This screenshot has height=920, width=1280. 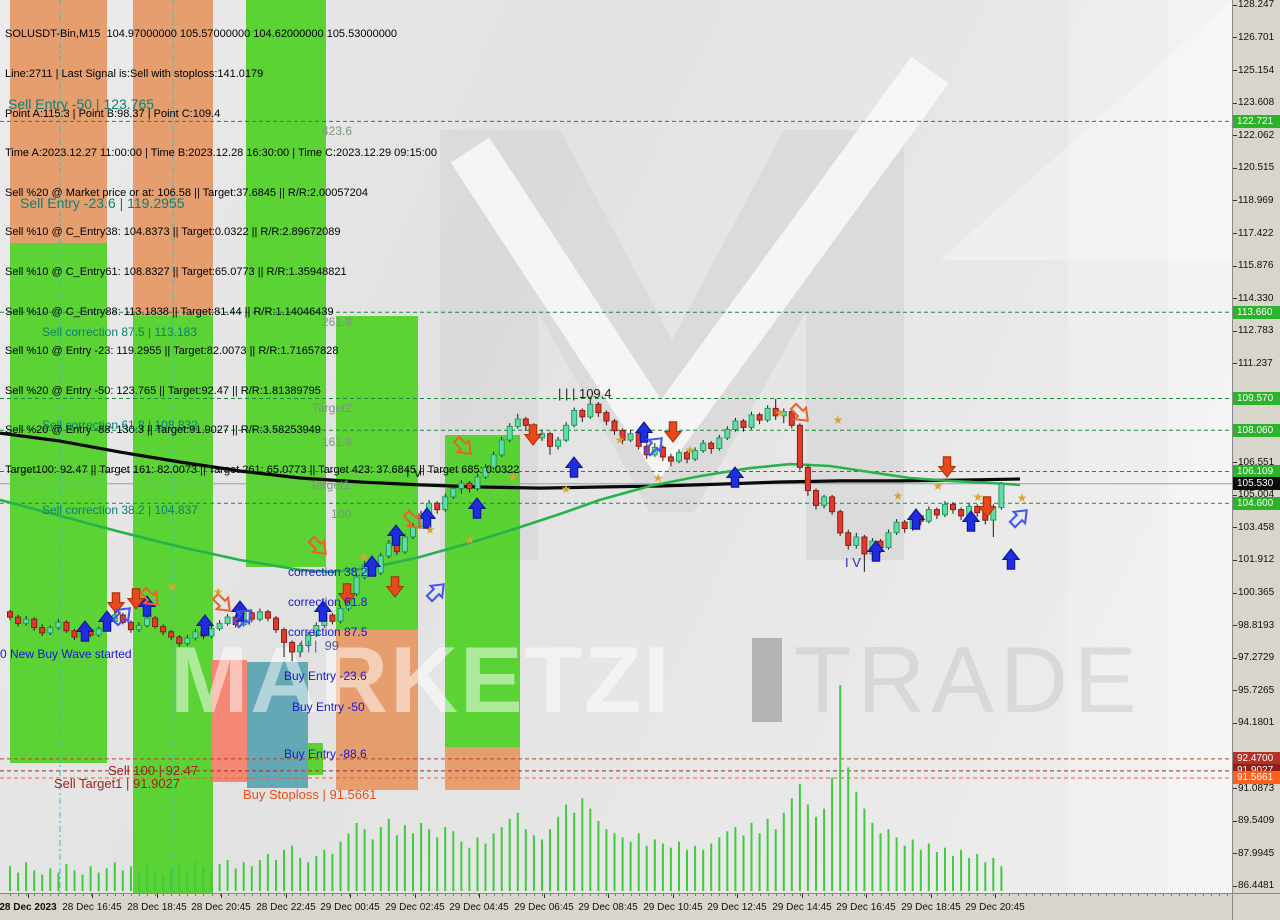 What do you see at coordinates (673, 907) in the screenshot?
I see `time-label: 29 Dec 10:45` at bounding box center [673, 907].